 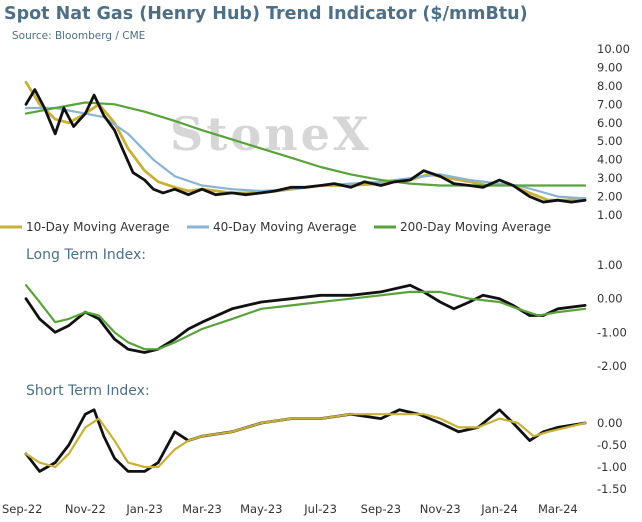 I want to click on long-series-ma200, so click(x=305, y=317).